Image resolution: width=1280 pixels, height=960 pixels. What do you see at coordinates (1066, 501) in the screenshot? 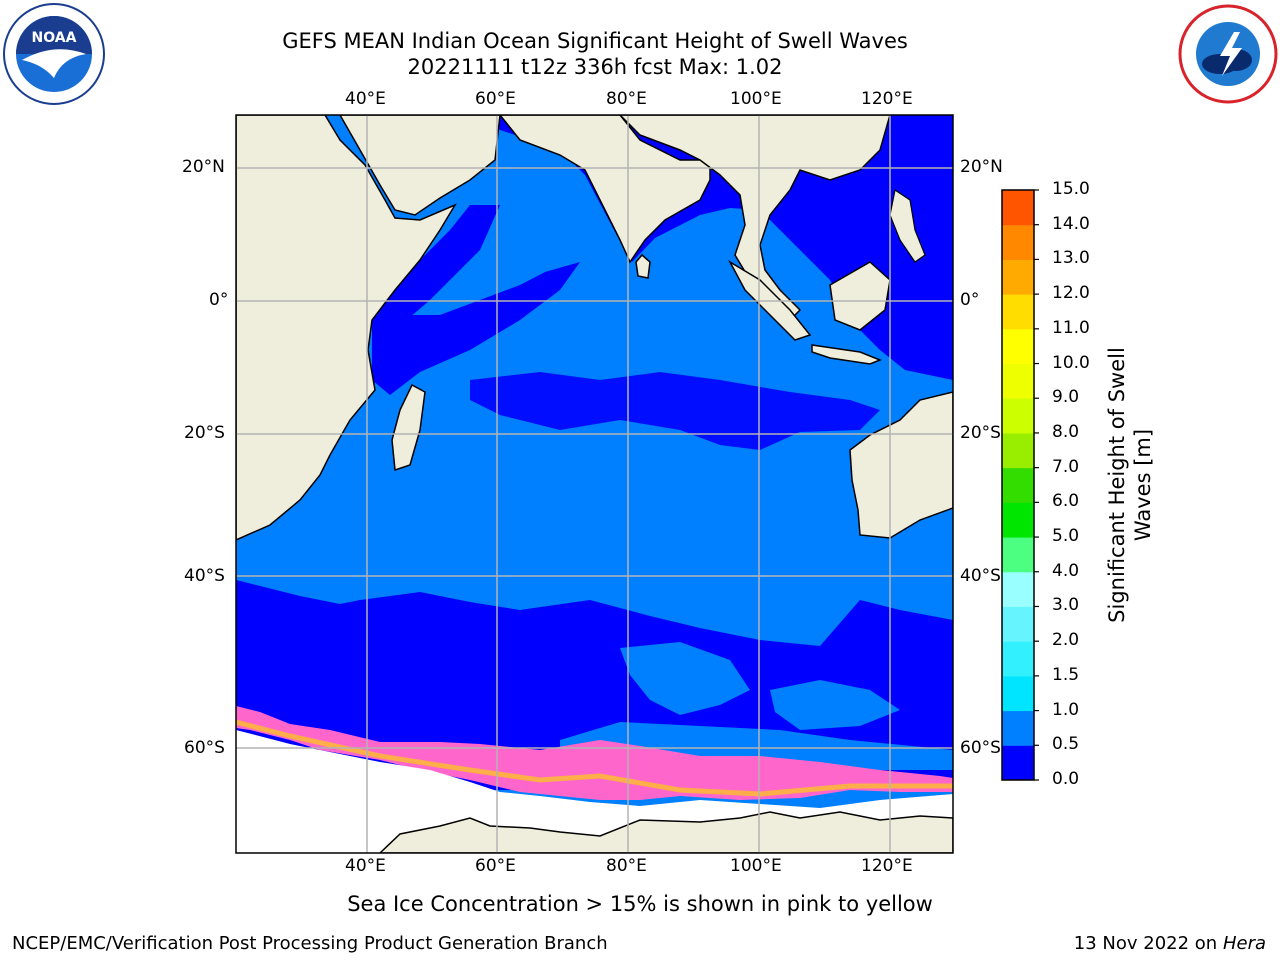
I see `colorbar-tick-label: 6.0` at bounding box center [1066, 501].